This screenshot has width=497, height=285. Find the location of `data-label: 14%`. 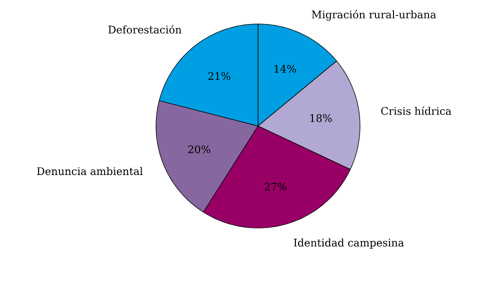

data-label: 14% is located at coordinates (285, 68).